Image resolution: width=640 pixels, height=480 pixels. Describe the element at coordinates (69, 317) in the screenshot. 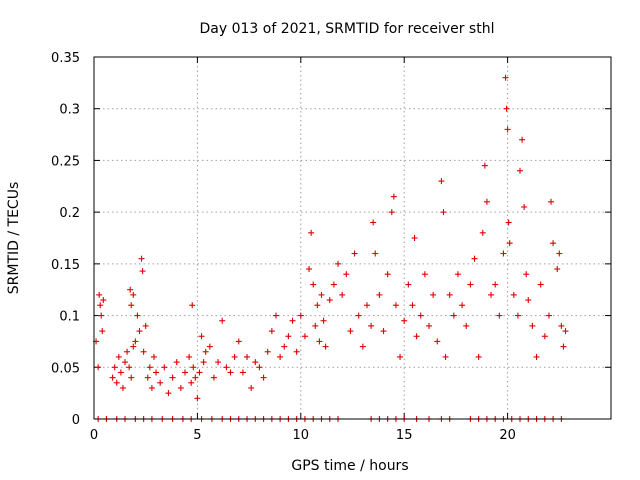

I see `y-tick-label: 0.1` at that location.